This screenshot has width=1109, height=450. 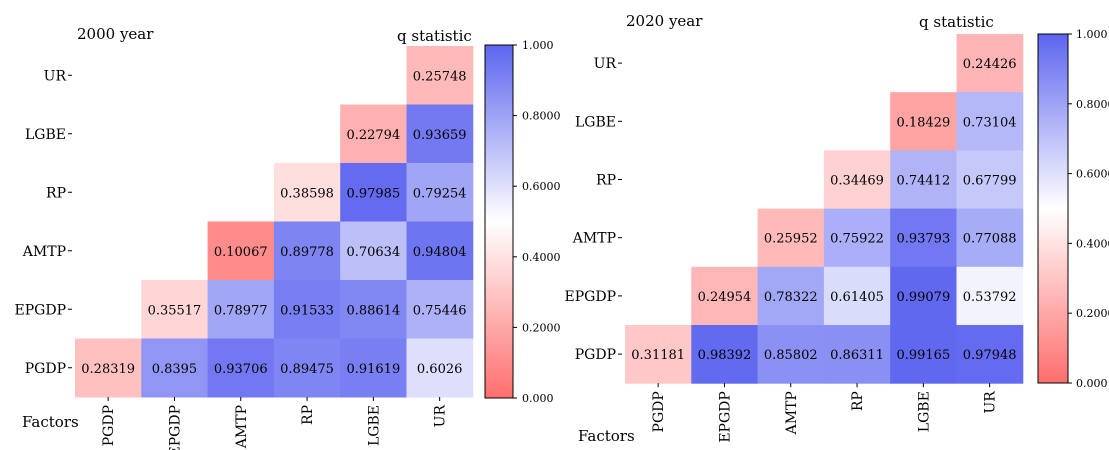 What do you see at coordinates (441, 416) in the screenshot?
I see `x-tick-label: UR` at bounding box center [441, 416].